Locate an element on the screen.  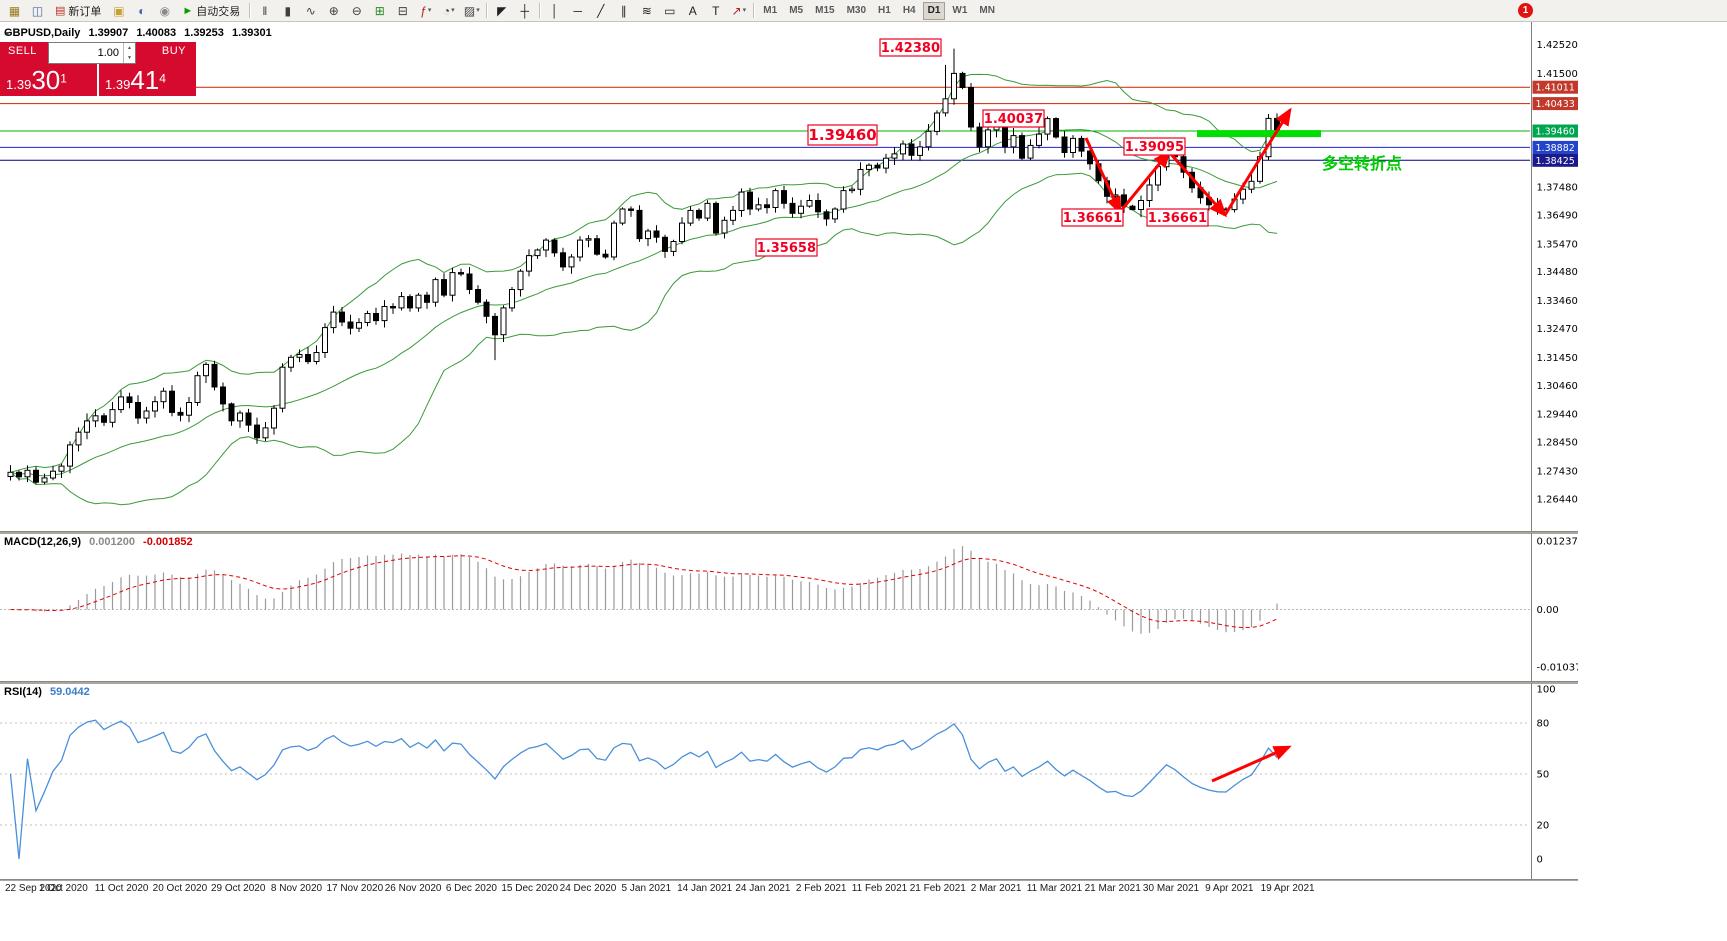
date-label: 6 Dec 2020 is located at coordinates (471, 888).